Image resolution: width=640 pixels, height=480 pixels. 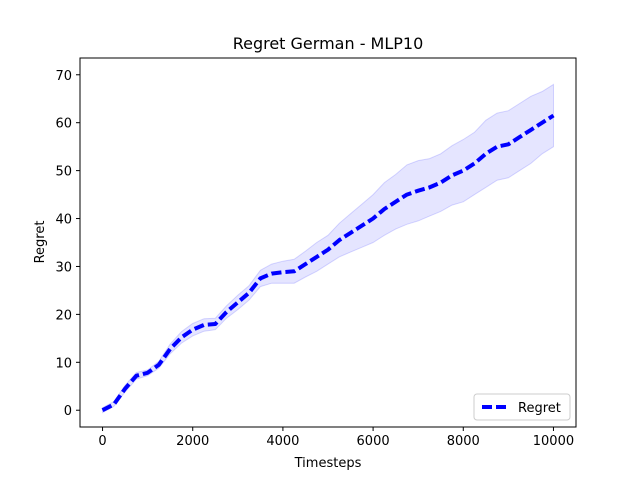 What do you see at coordinates (63, 172) in the screenshot?
I see `y-tick-label: 50` at bounding box center [63, 172].